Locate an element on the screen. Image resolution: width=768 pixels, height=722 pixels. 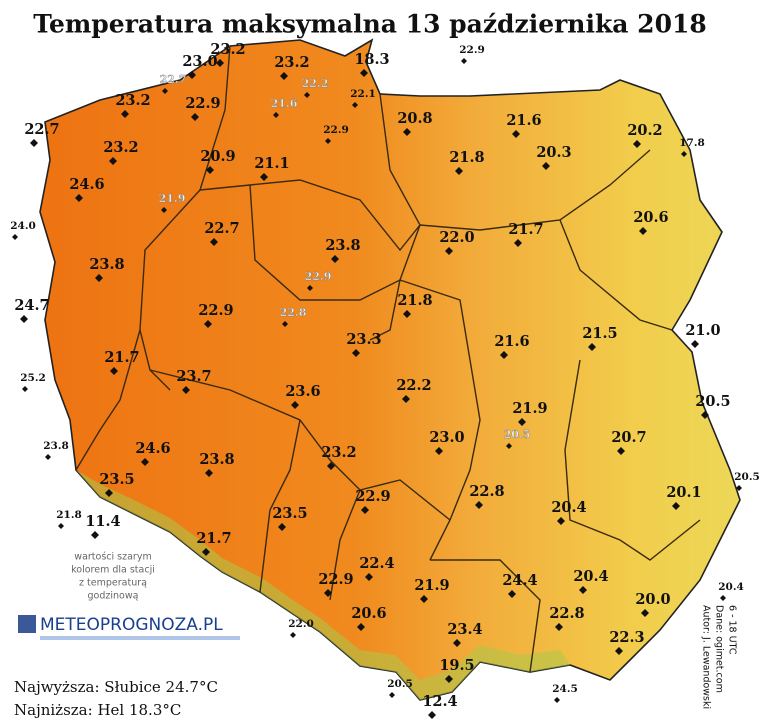
station-value: 23.4 is located at coordinates (464, 629).